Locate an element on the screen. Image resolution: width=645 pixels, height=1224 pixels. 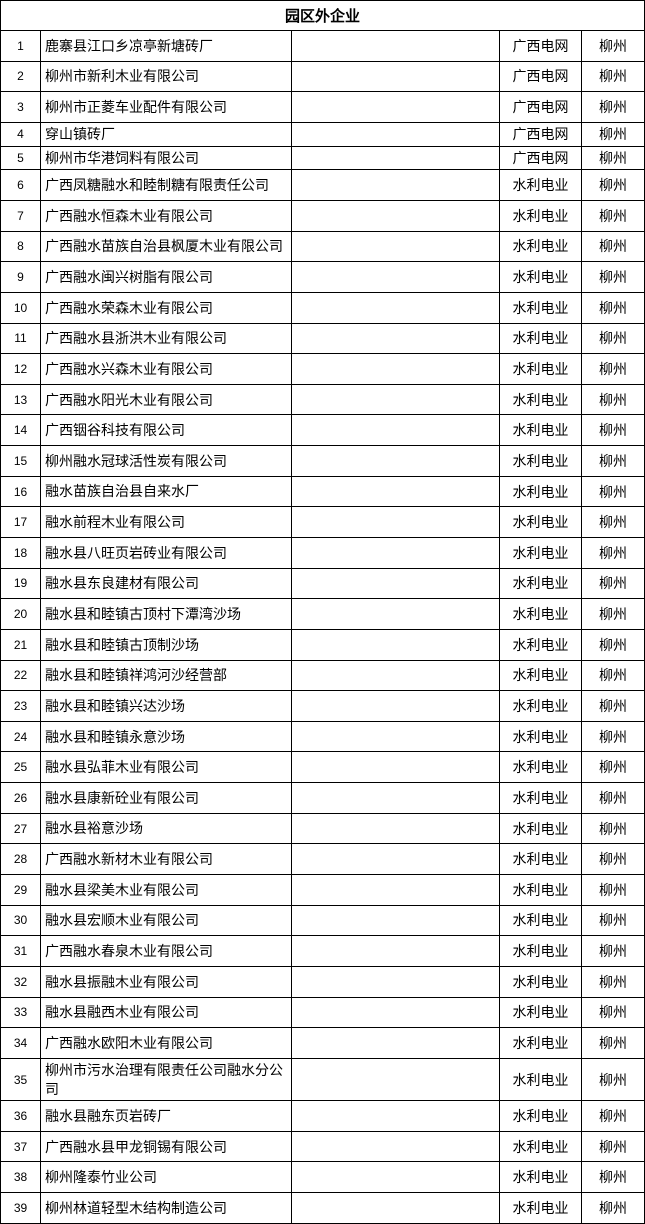
row-number: 27 is located at coordinates (20, 828).